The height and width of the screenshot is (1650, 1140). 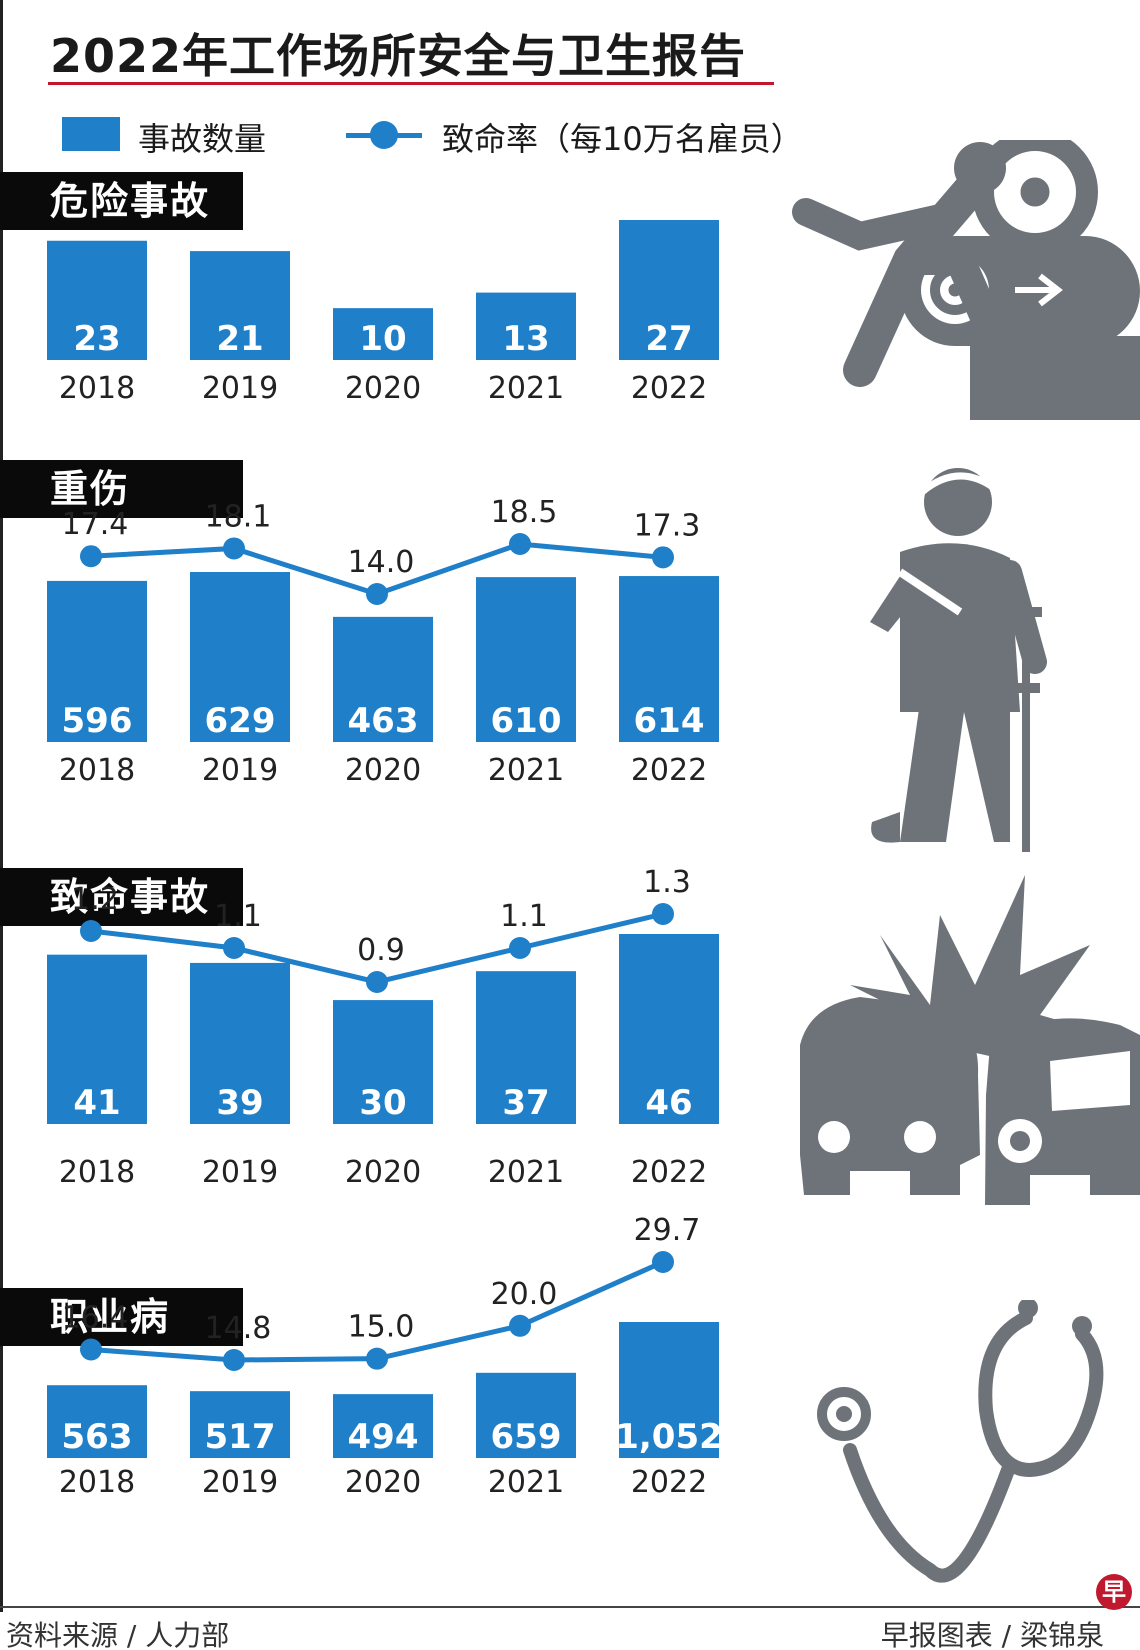 I want to click on bar-value-label: 13, so click(x=525, y=339).